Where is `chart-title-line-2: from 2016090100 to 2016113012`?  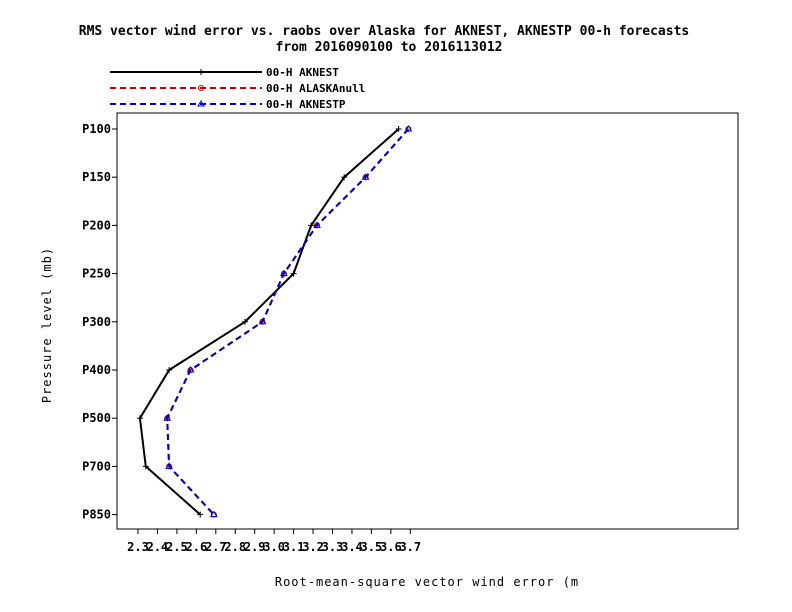
chart-title-line-2: from 2016090100 to 2016113012 is located at coordinates (389, 47).